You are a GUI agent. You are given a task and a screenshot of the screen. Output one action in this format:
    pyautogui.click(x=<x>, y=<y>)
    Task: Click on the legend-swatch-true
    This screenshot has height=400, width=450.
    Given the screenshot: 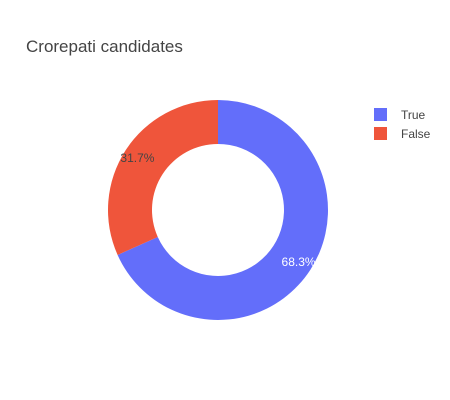 What is the action you would take?
    pyautogui.click(x=380, y=114)
    